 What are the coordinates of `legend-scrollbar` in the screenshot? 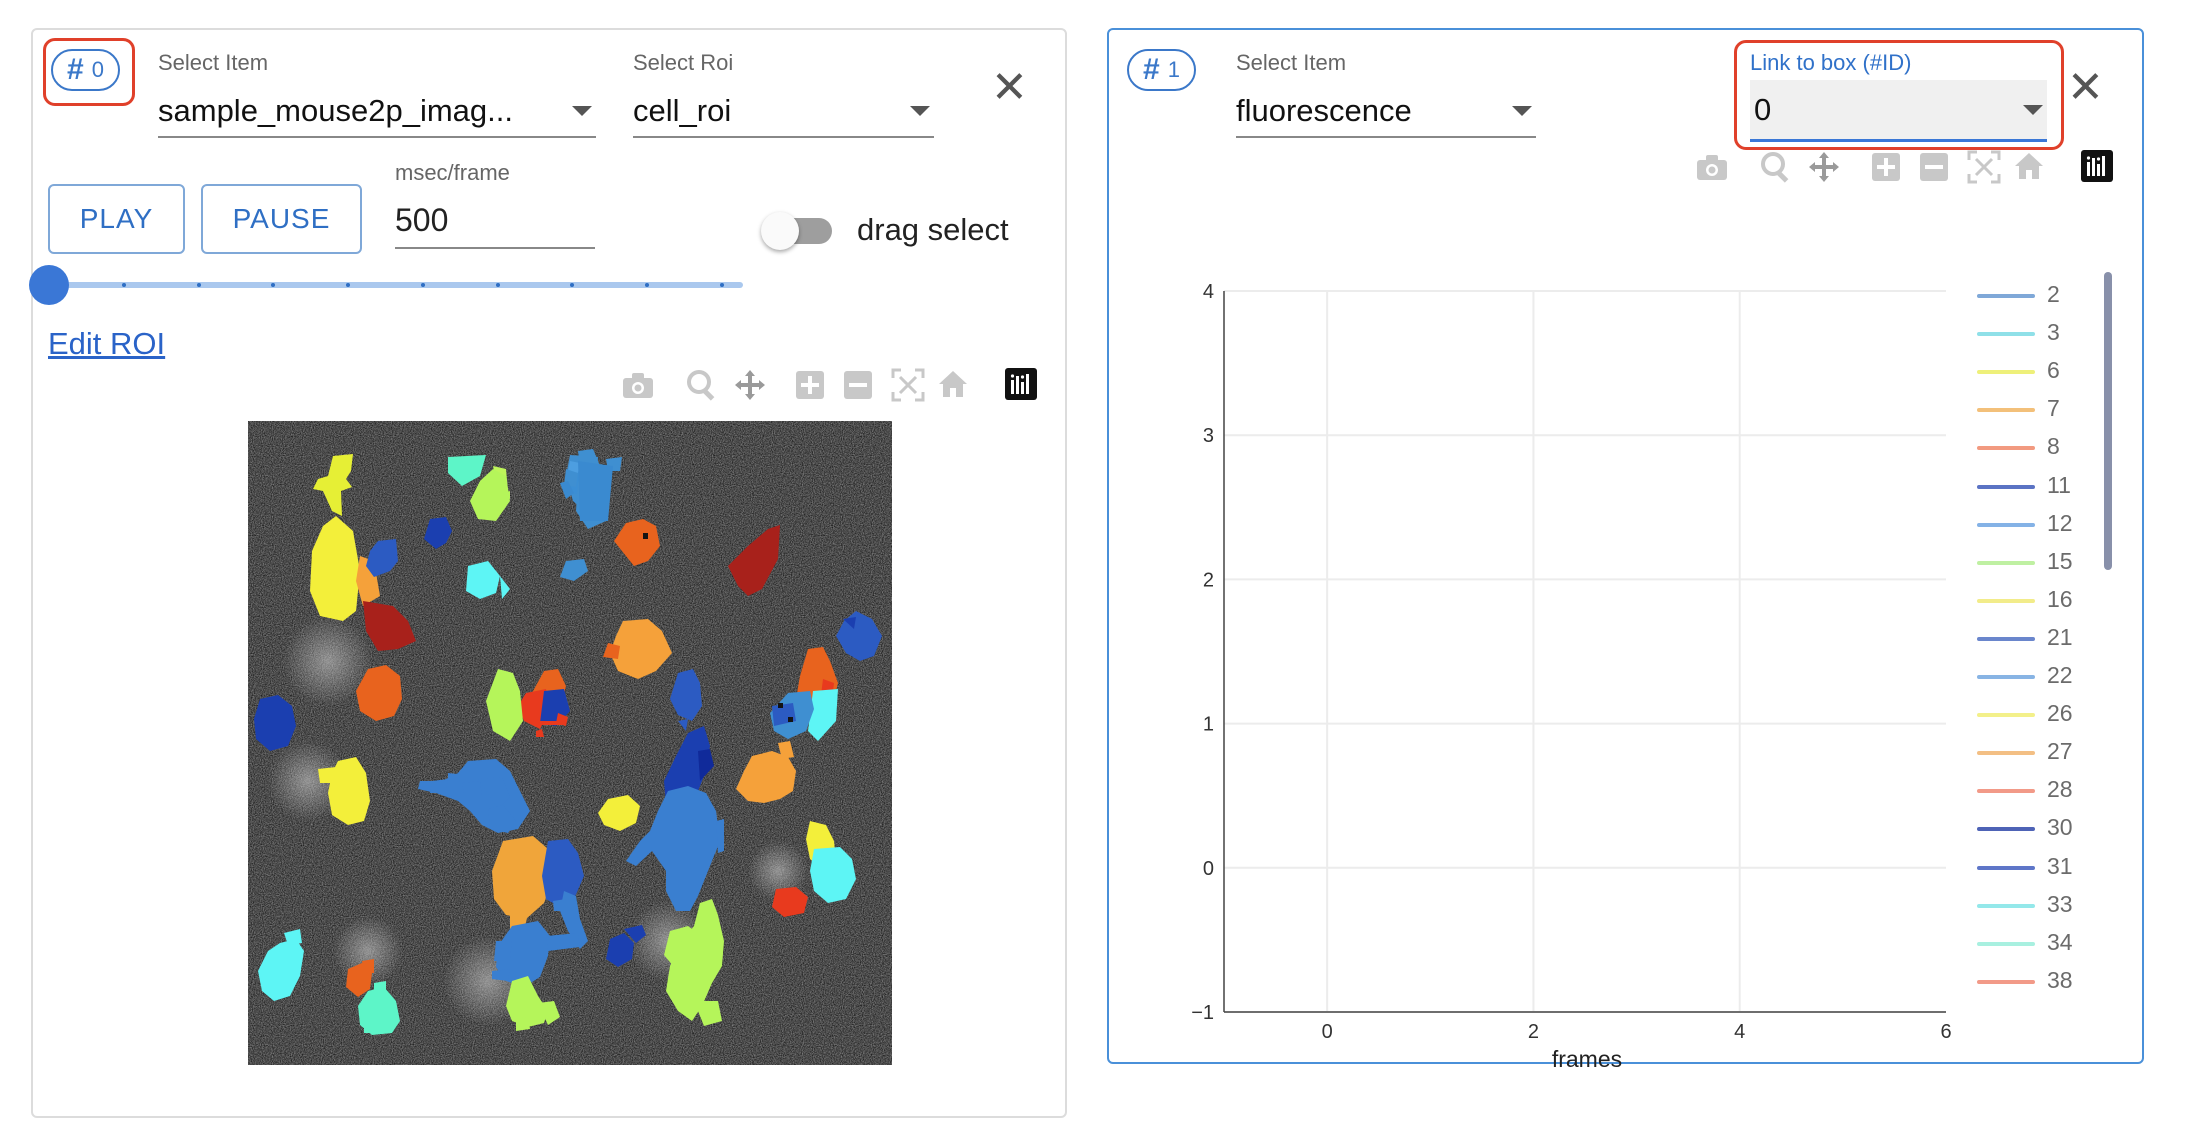 It's located at (2108, 421).